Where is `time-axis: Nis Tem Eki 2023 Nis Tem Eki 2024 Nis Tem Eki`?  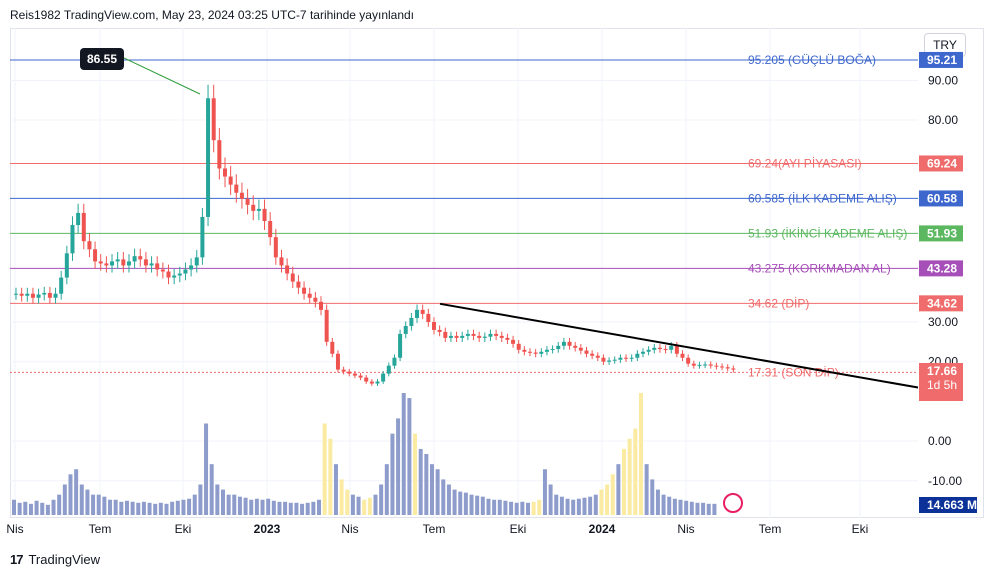
time-axis: Nis Tem Eki 2023 Nis Tem Eki 2024 Nis Tem Eki is located at coordinates (437, 529).